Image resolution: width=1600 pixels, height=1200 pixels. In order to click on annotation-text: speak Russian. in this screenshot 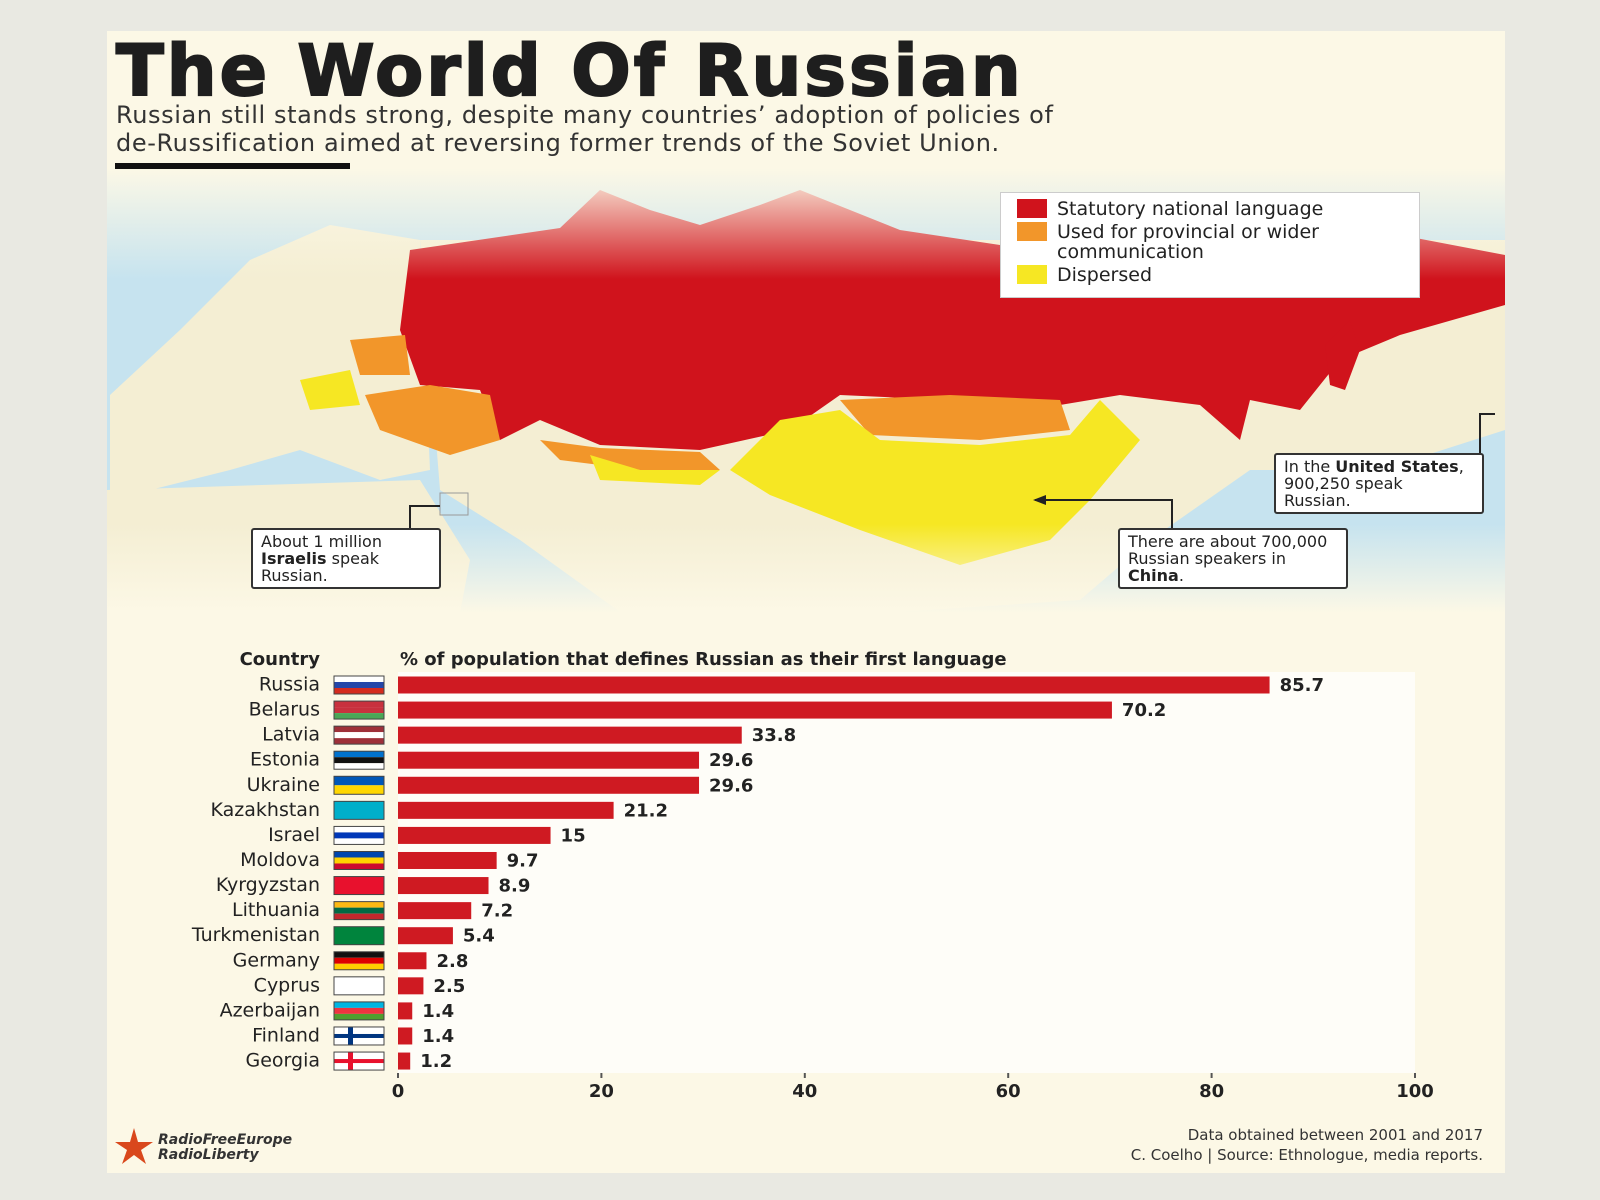, I will do `click(320, 567)`.